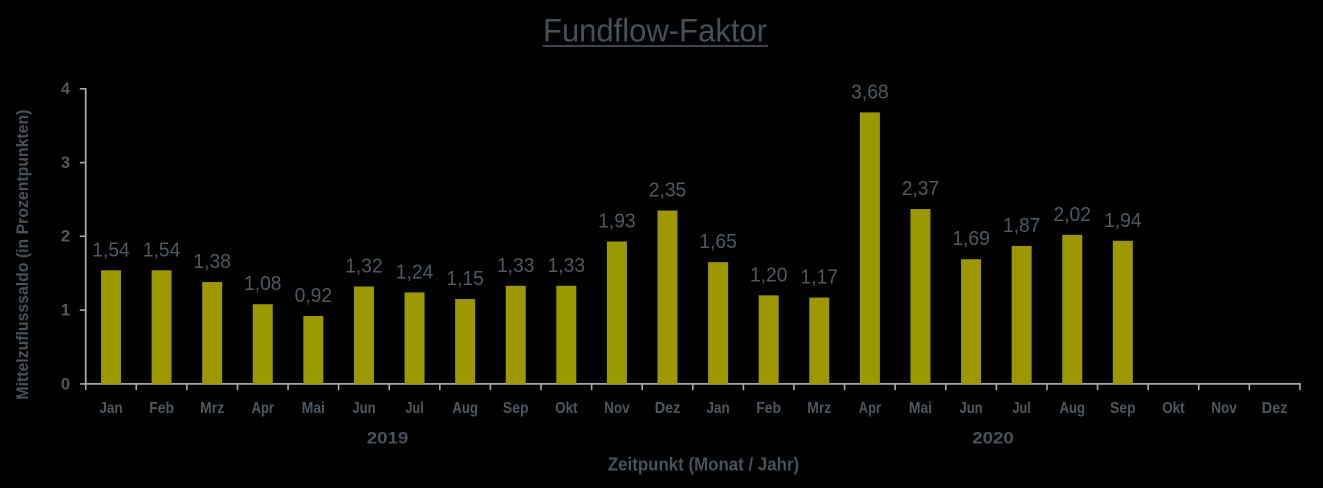 Image resolution: width=1323 pixels, height=488 pixels. Describe the element at coordinates (65, 237) in the screenshot. I see `svg-text: 2` at that location.